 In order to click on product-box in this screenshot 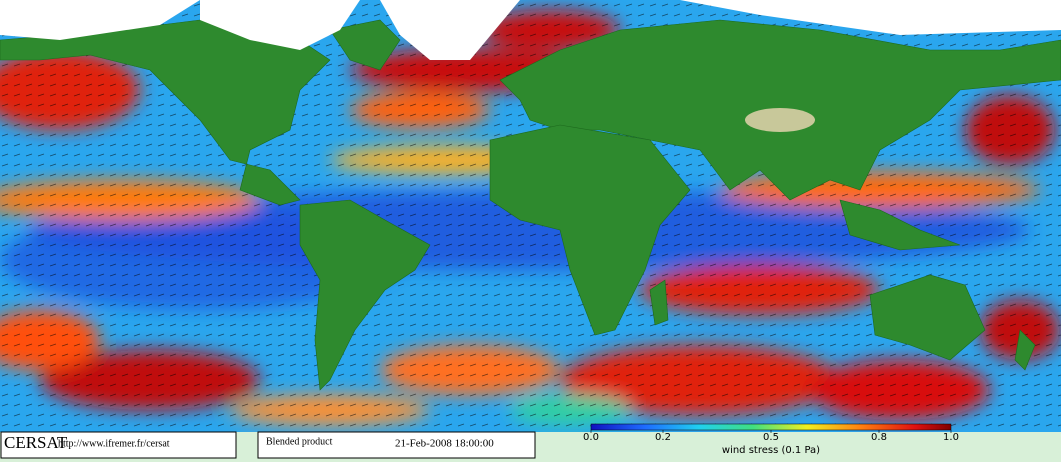, I will do `click(396, 445)`.